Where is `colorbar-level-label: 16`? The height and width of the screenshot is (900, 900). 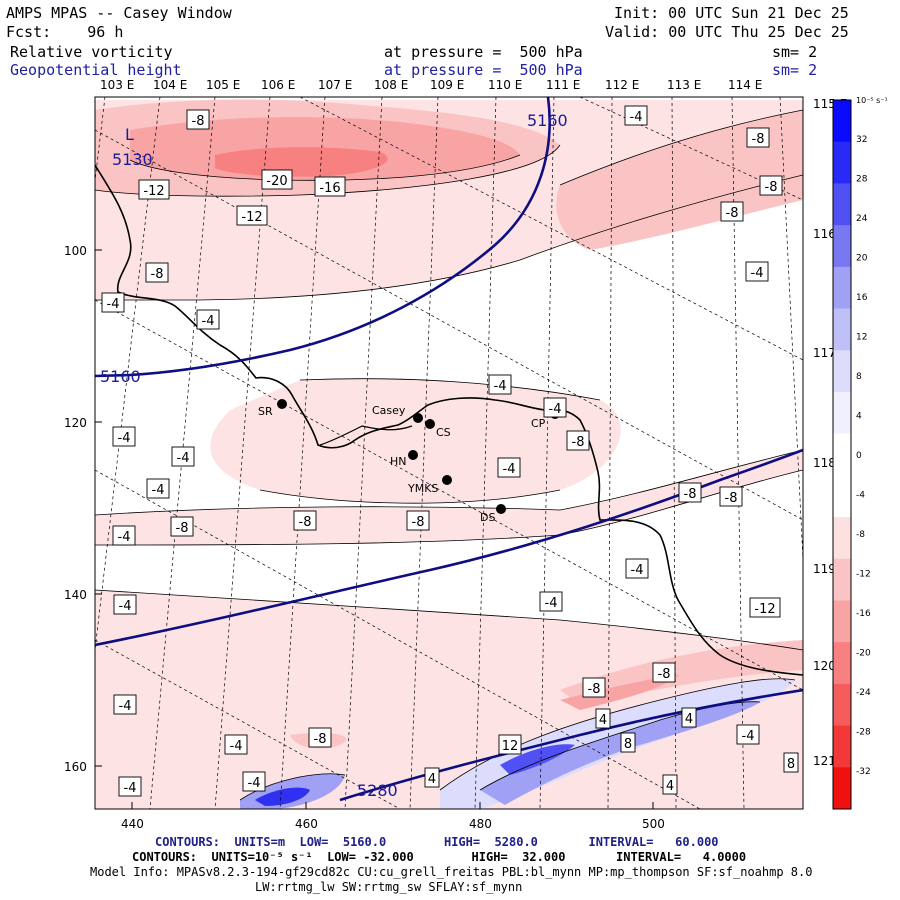 colorbar-level-label: 16 is located at coordinates (862, 298).